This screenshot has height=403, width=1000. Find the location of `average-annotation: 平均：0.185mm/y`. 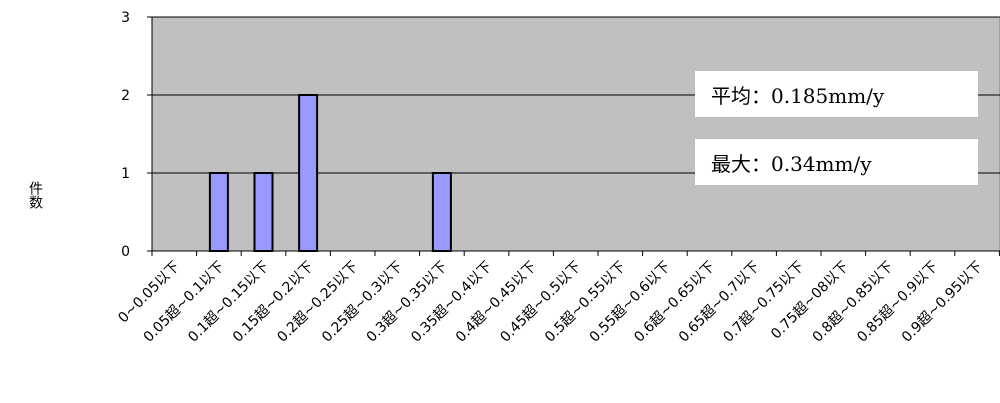

average-annotation: 平均：0.185mm/y is located at coordinates (836, 94).